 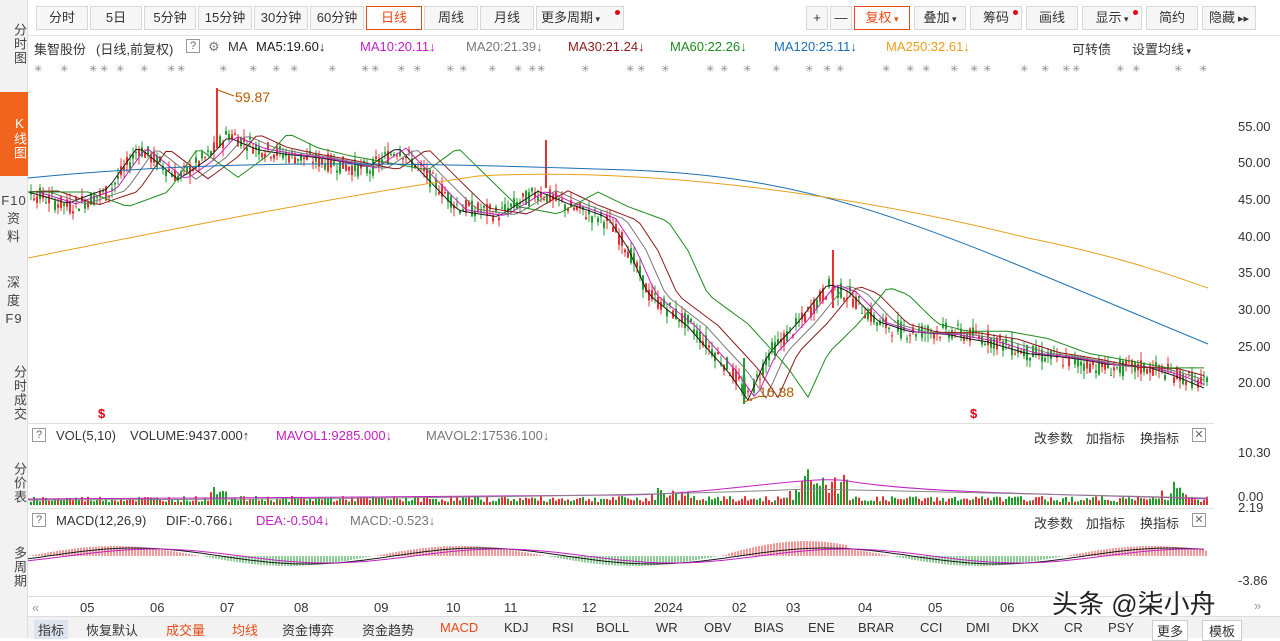 I want to click on chips-button: 筹码, so click(x=996, y=18).